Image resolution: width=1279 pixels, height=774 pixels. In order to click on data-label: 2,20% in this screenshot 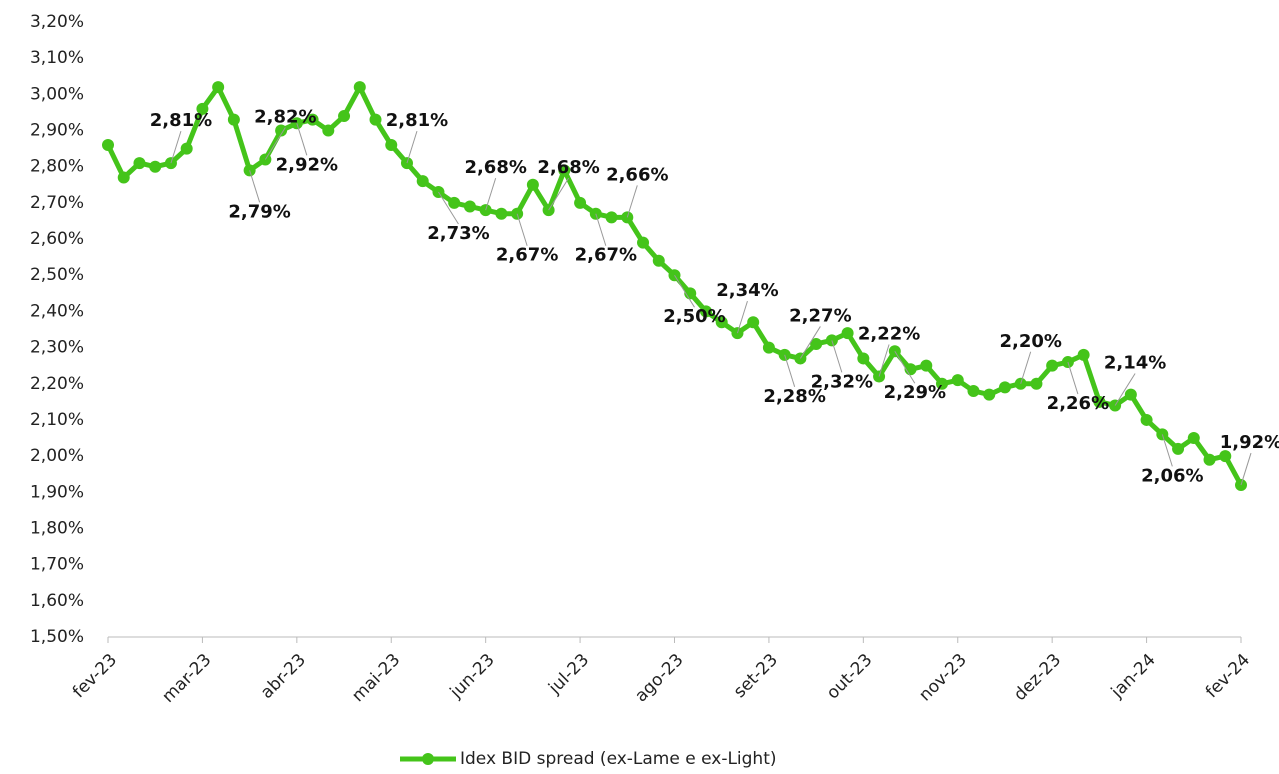, I will do `click(1030, 341)`.